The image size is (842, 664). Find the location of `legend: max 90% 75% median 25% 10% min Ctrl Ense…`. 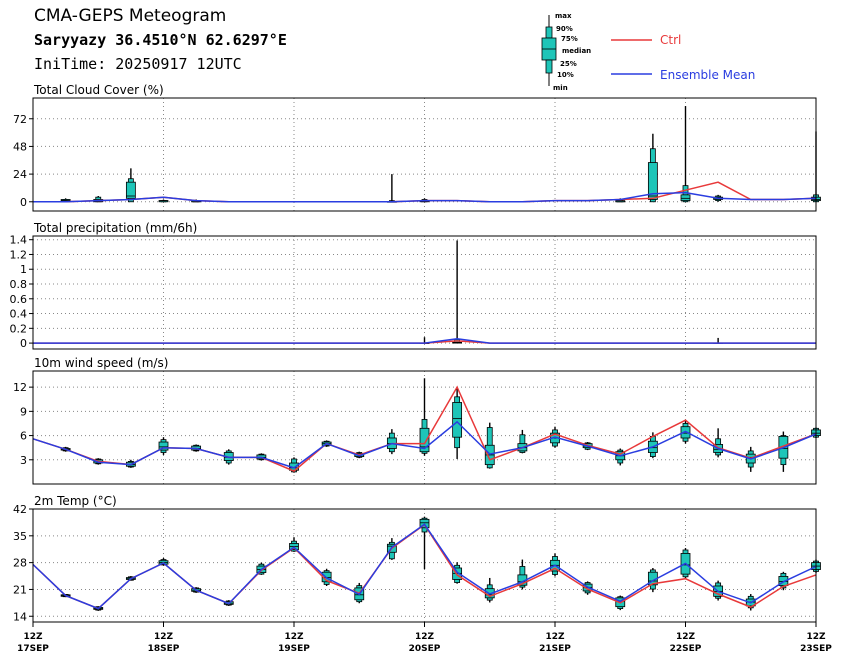

legend: max 90% 75% median 25% 10% min Ctrl Ense… is located at coordinates (648, 52).